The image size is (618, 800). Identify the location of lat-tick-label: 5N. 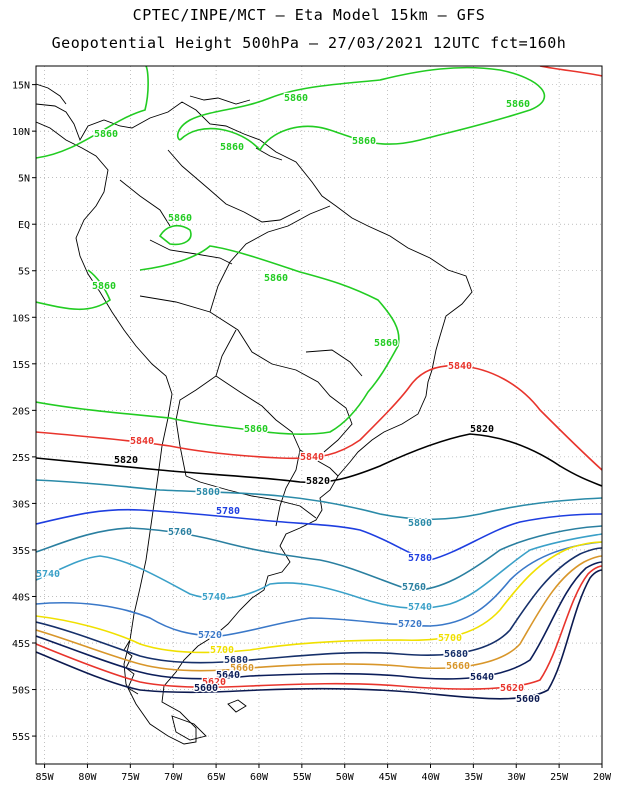
(24, 179).